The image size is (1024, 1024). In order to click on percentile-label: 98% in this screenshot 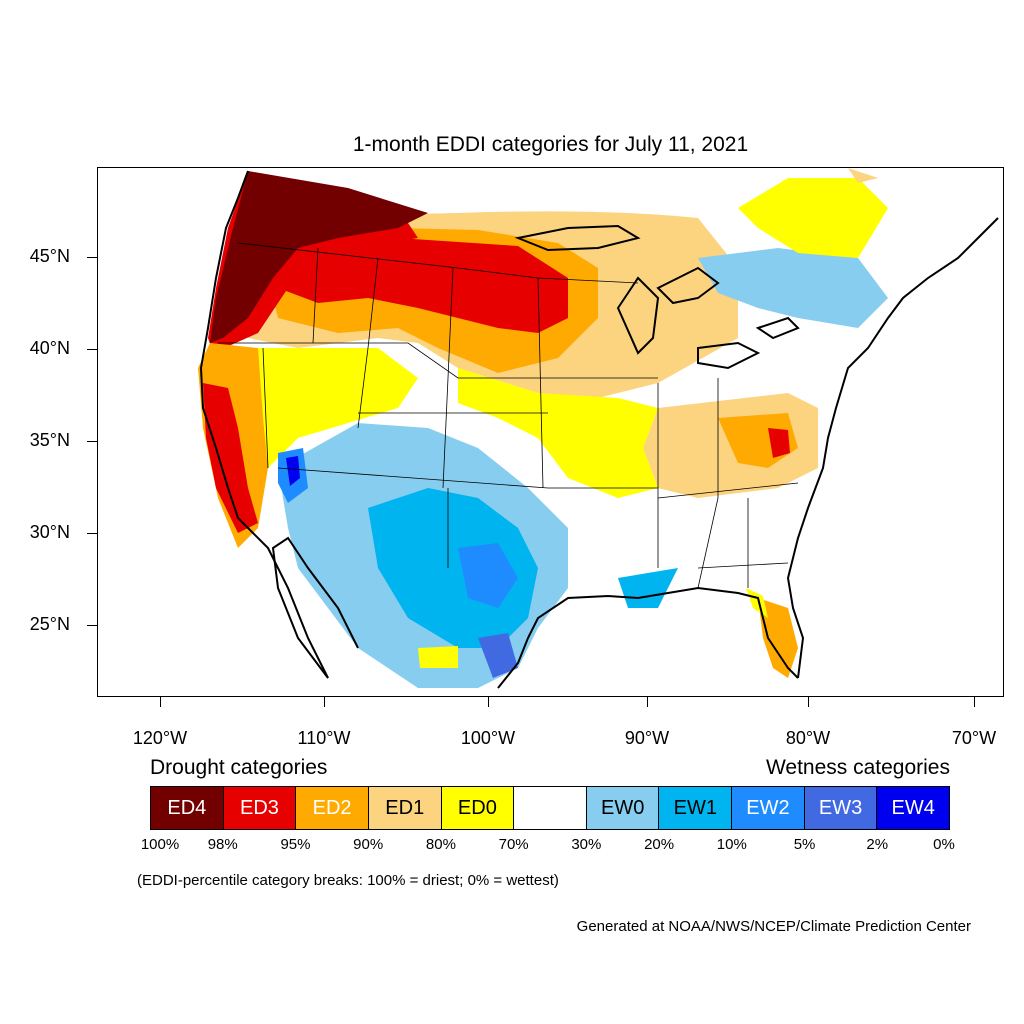, I will do `click(222, 844)`.